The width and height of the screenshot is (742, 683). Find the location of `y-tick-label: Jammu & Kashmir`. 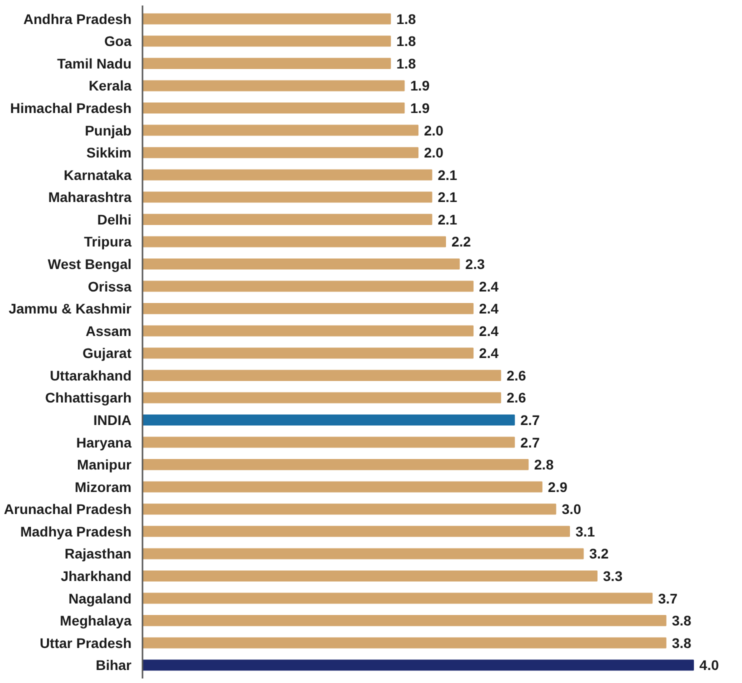

y-tick-label: Jammu & Kashmir is located at coordinates (70, 308).